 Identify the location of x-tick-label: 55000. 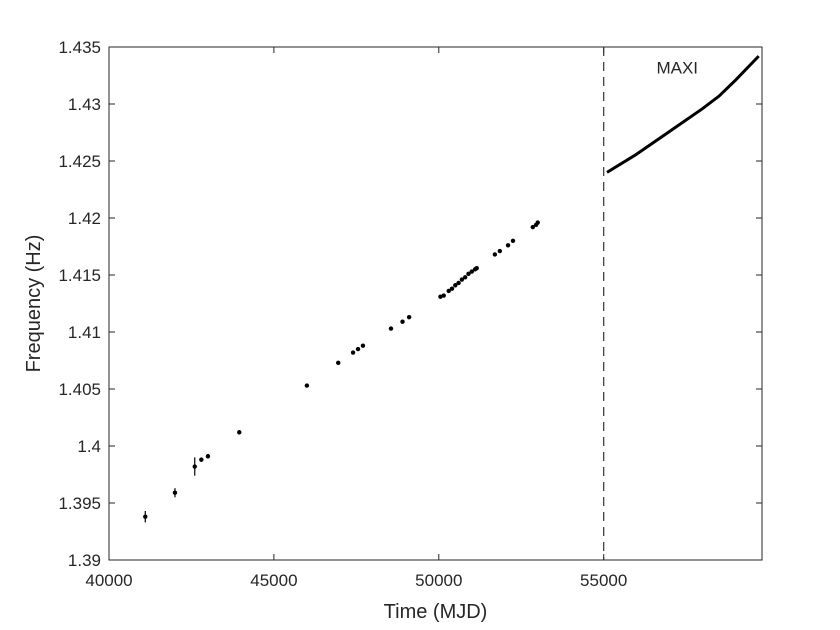
(603, 580).